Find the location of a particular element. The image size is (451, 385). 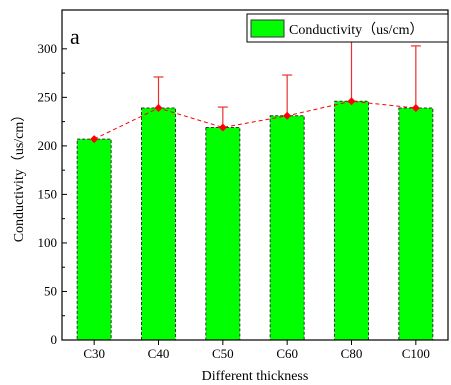

x-tick-label: C30 is located at coordinates (94, 353).